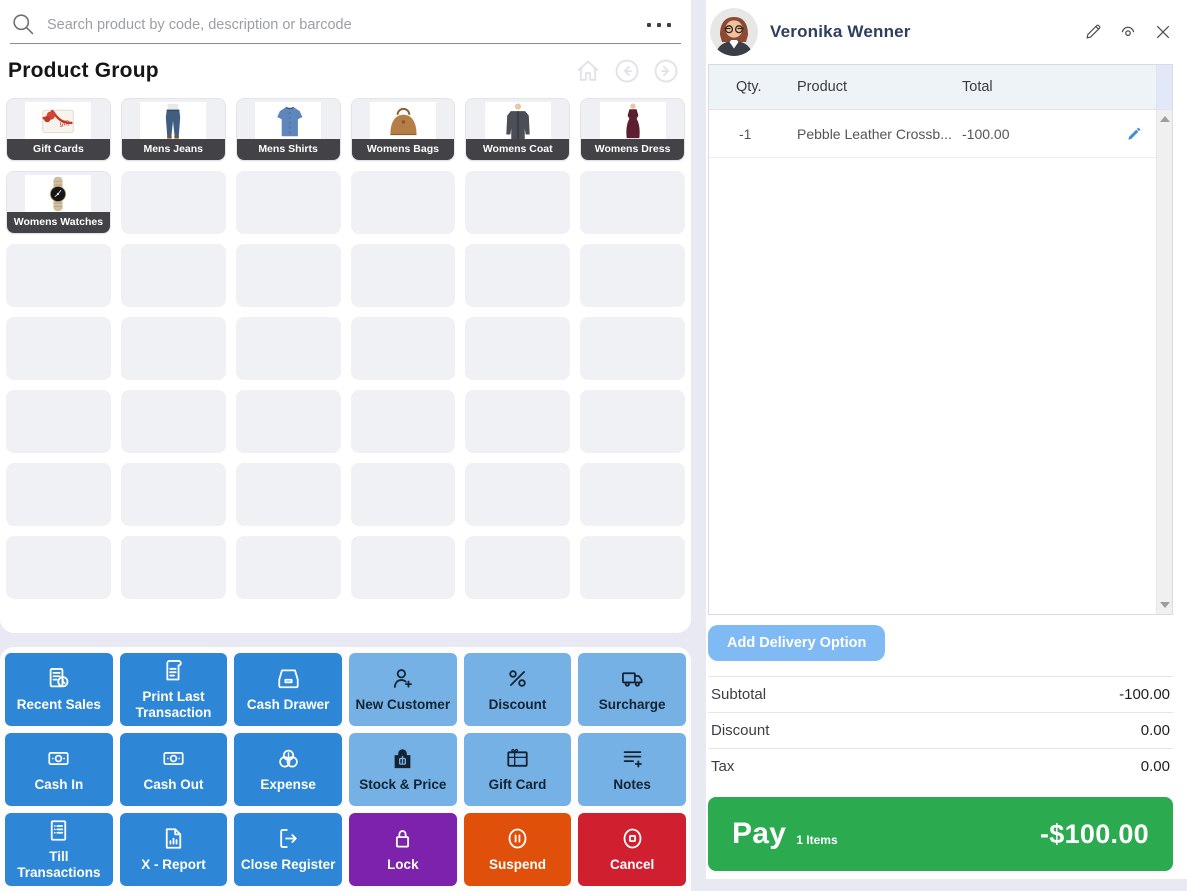  Describe the element at coordinates (632, 689) in the screenshot. I see `surcharge-button: Surcharge` at that location.